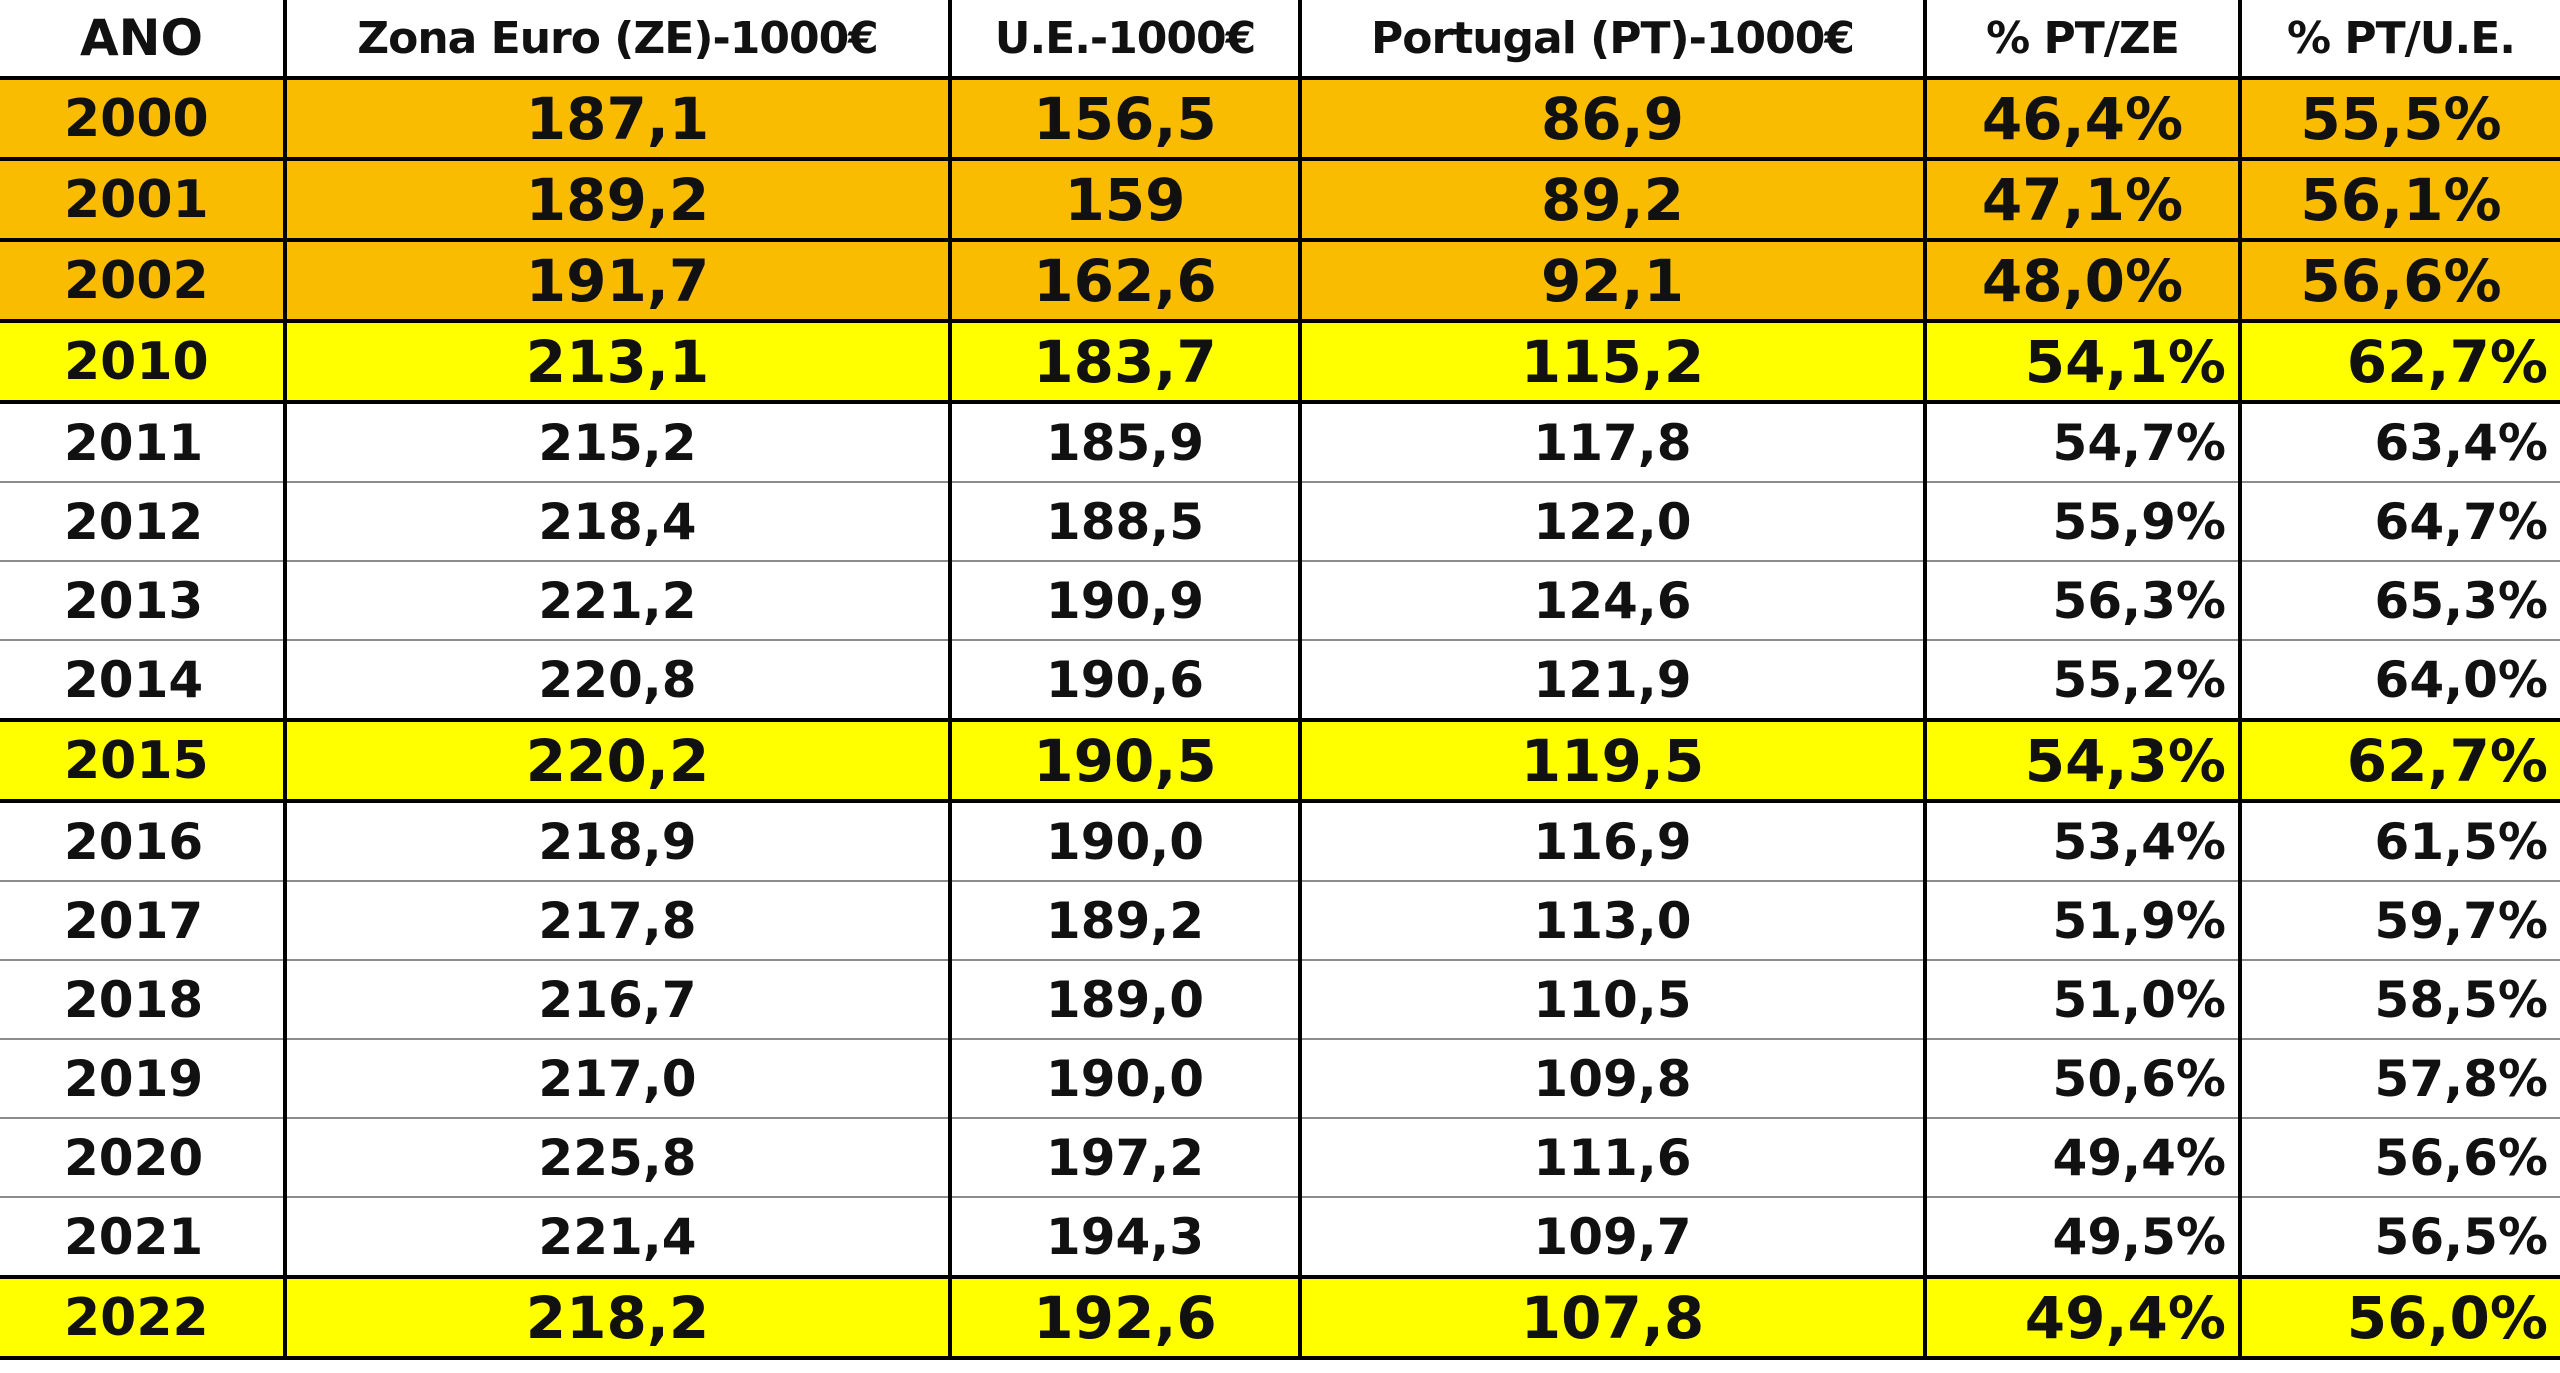  Describe the element at coordinates (2399, 680) in the screenshot. I see `cell-pct-pt-ue: 64,0%` at that location.